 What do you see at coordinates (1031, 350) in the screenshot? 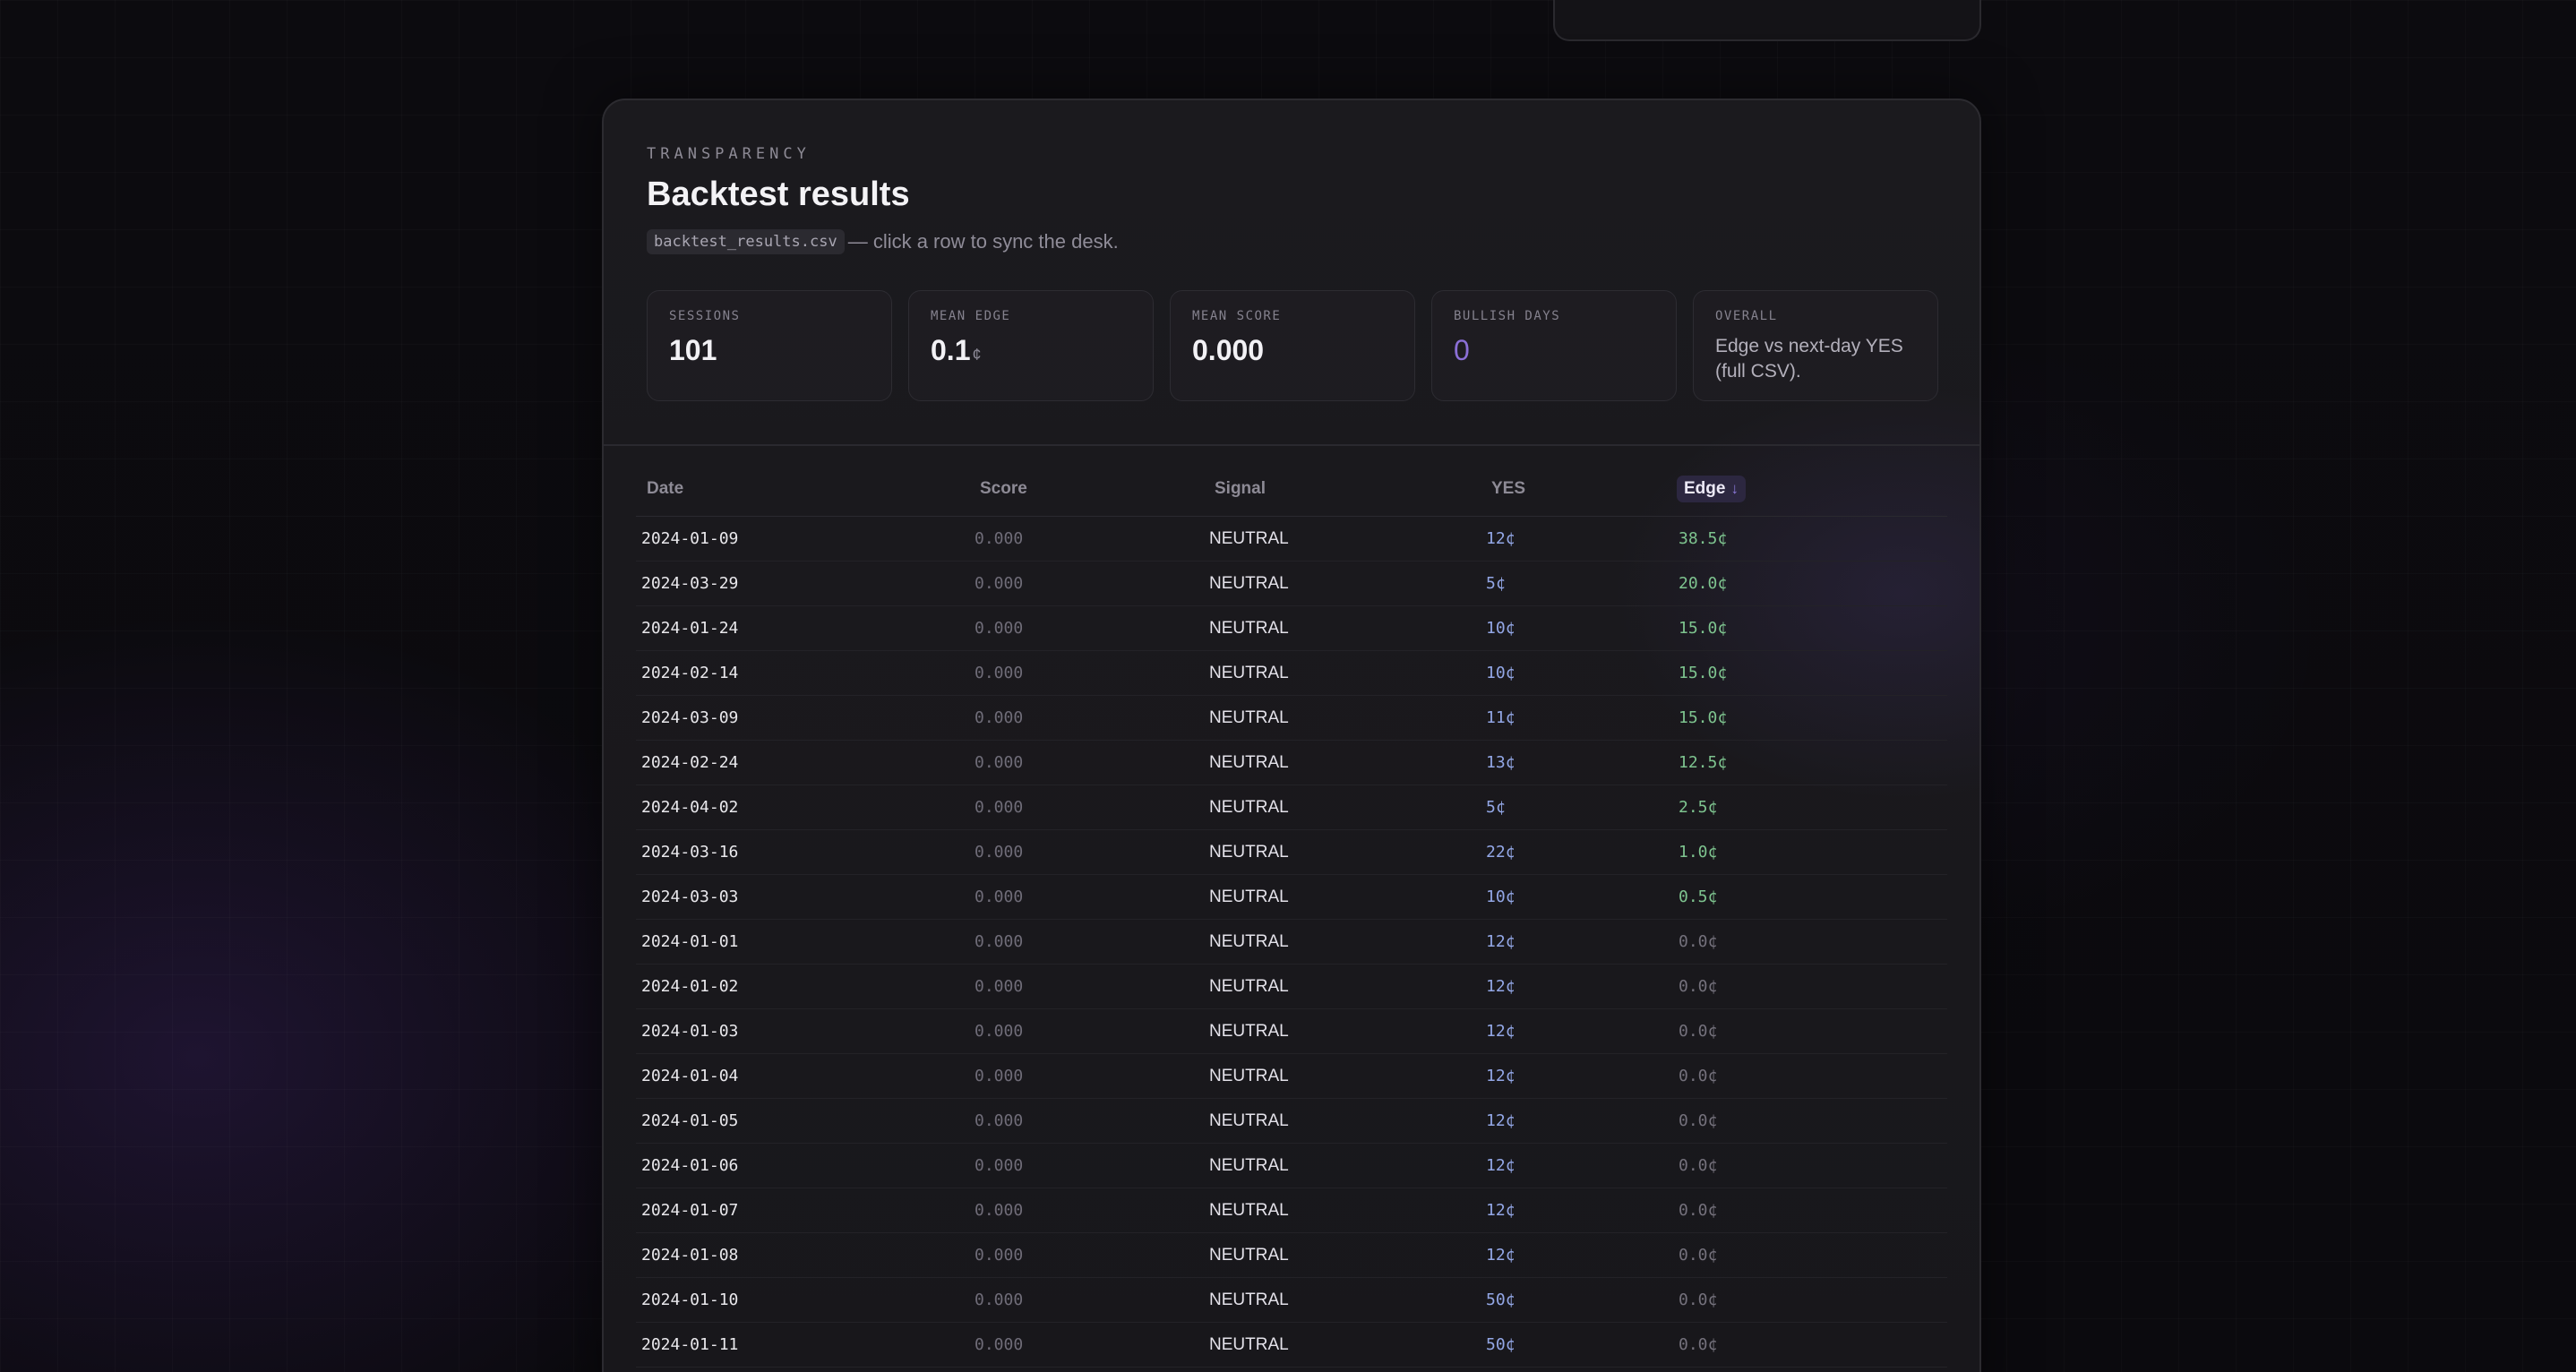
I see `stat-value: 0.1 ¢` at bounding box center [1031, 350].